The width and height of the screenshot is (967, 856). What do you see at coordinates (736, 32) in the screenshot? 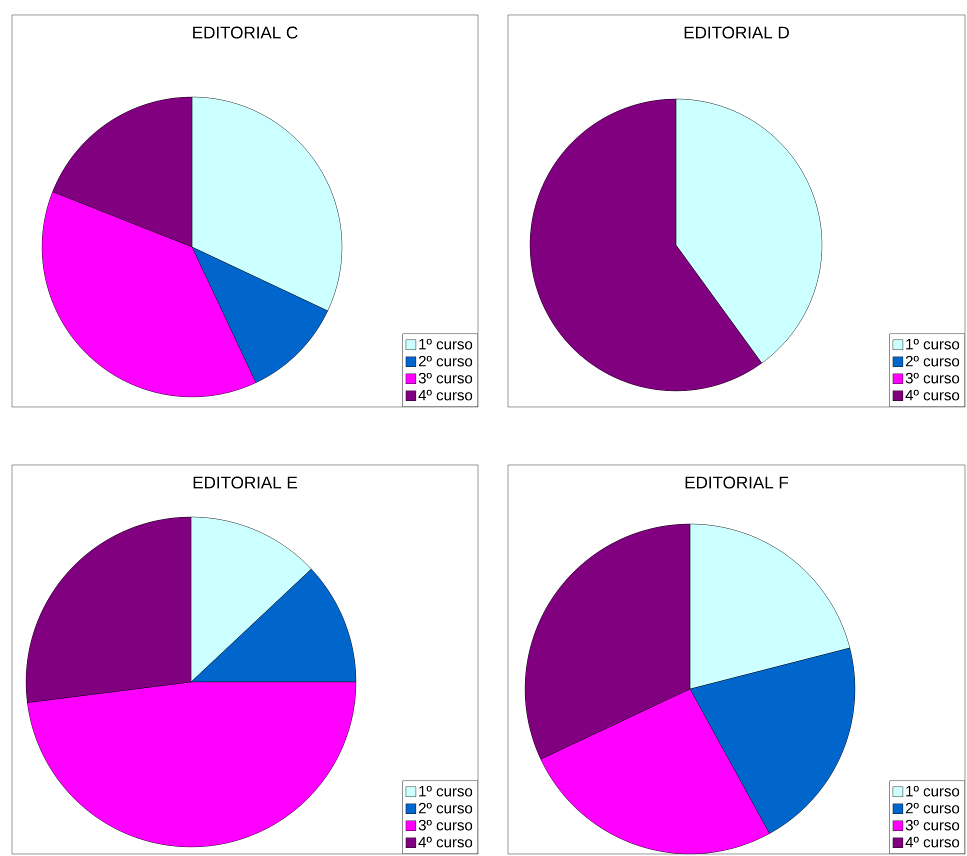
I see `chart-title: EDITORIAL D` at bounding box center [736, 32].